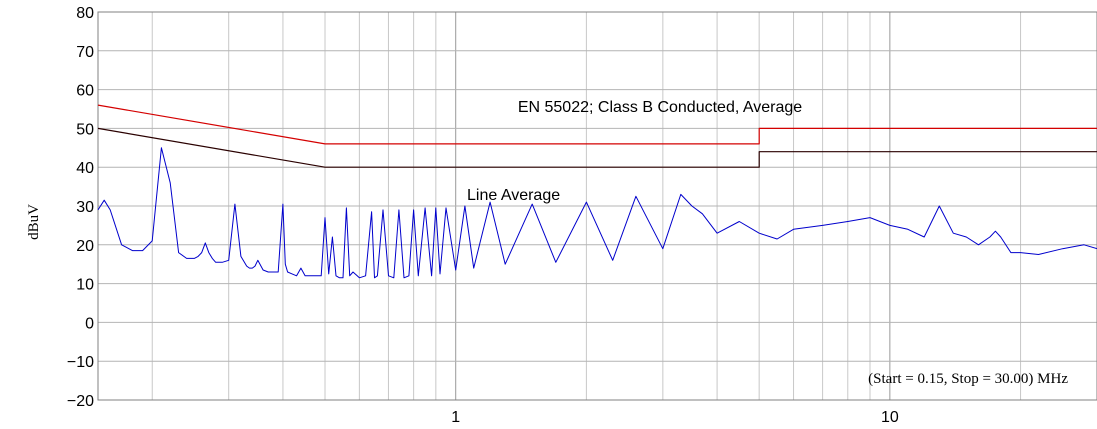  Describe the element at coordinates (85, 52) in the screenshot. I see `y-tick-label: 70` at that location.